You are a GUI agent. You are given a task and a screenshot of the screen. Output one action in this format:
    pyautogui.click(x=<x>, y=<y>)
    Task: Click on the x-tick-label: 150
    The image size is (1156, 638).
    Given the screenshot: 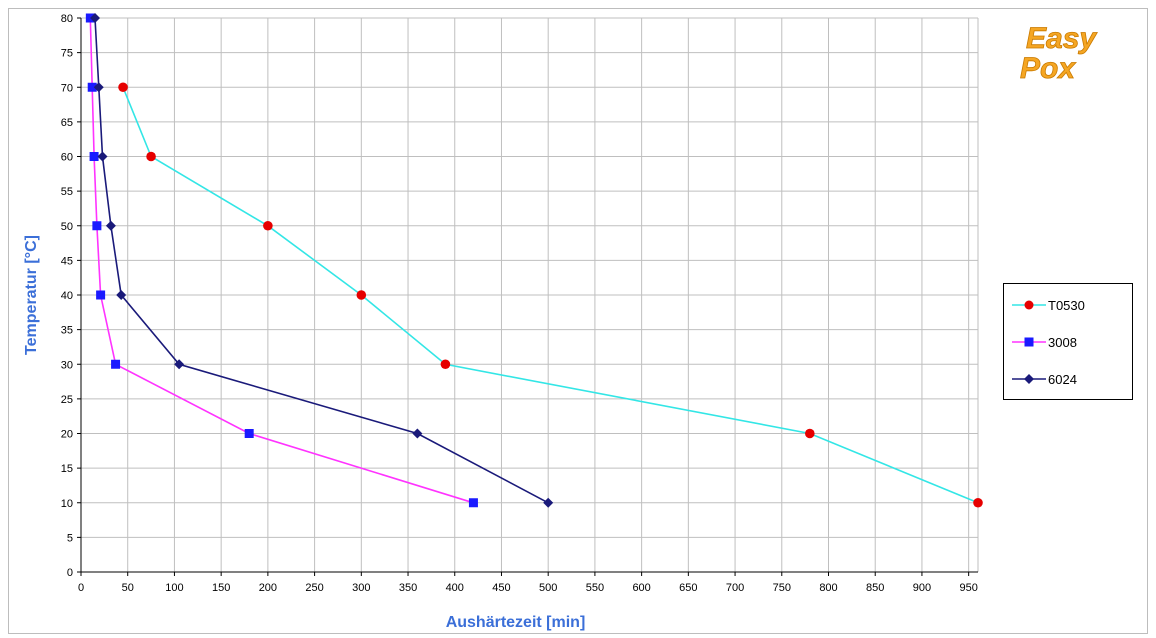 What is the action you would take?
    pyautogui.click(x=221, y=588)
    